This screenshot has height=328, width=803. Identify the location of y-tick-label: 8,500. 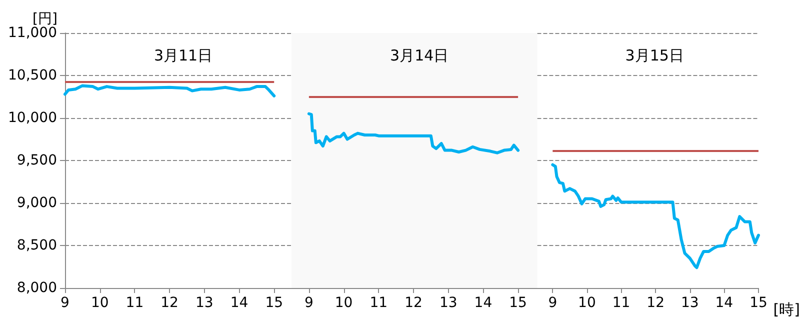
(36, 246).